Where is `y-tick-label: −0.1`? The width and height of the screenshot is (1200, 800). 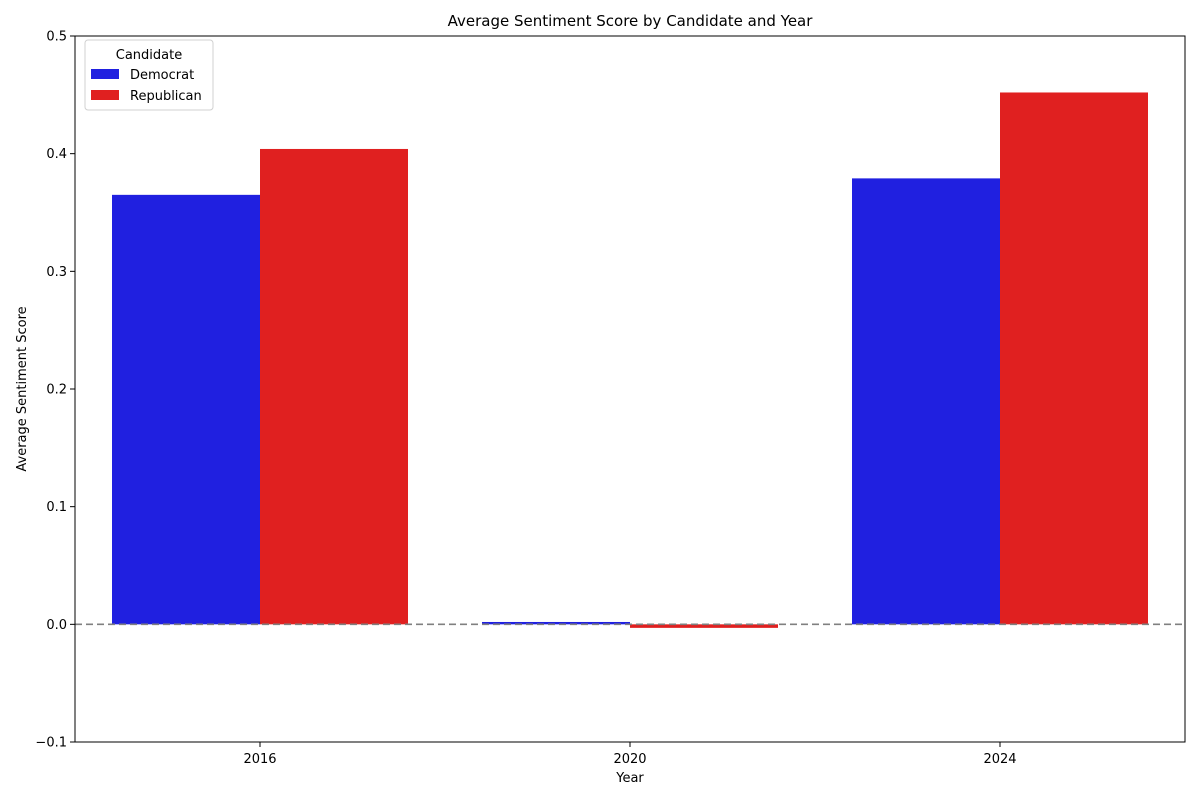
y-tick-label: −0.1 is located at coordinates (51, 743).